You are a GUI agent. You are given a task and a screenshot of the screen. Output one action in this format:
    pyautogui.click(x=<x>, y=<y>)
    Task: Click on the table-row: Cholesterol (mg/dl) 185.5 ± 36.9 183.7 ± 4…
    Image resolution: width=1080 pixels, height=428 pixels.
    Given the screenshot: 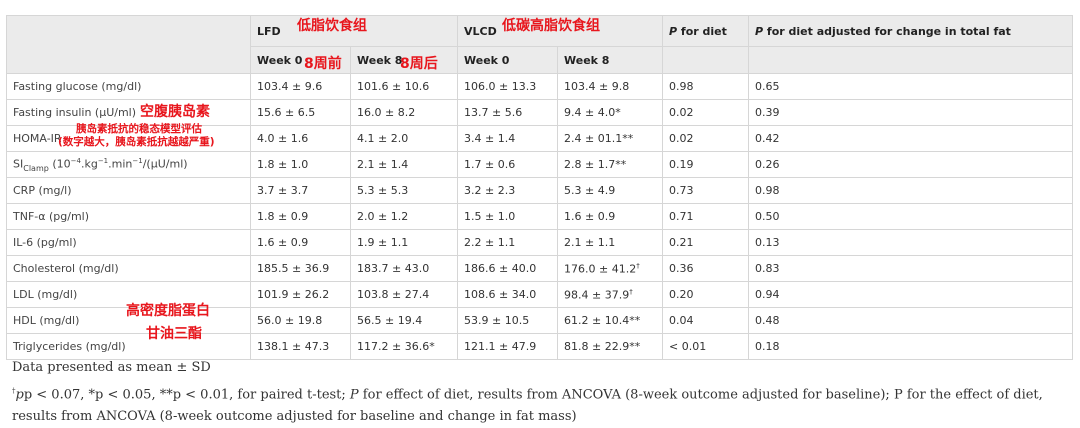 What is the action you would take?
    pyautogui.click(x=540, y=268)
    